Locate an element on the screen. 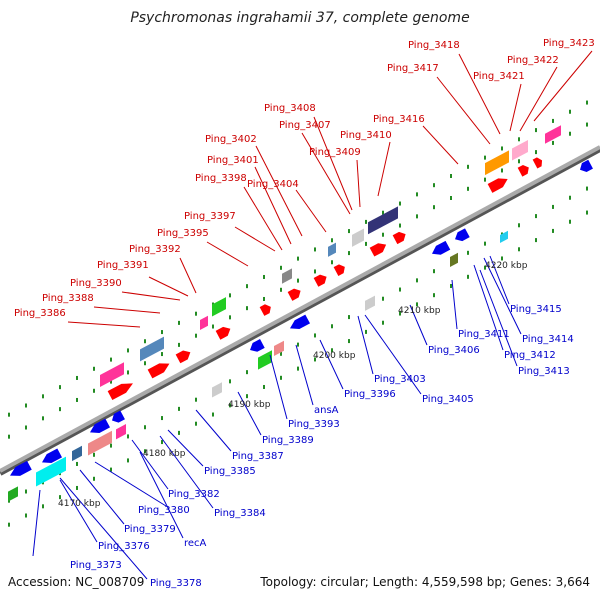 The image size is (600, 600). forward-gene-label: Ping_3386 is located at coordinates (40, 313).